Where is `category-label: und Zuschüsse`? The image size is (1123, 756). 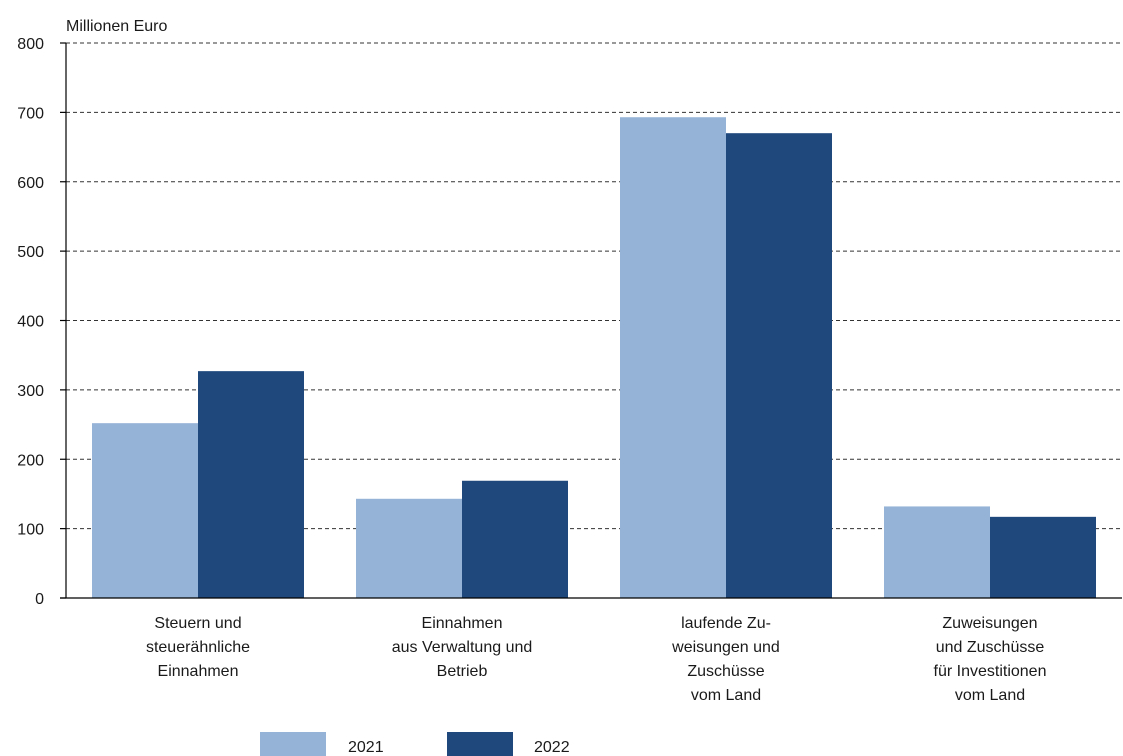
category-label: und Zuschüsse is located at coordinates (990, 647).